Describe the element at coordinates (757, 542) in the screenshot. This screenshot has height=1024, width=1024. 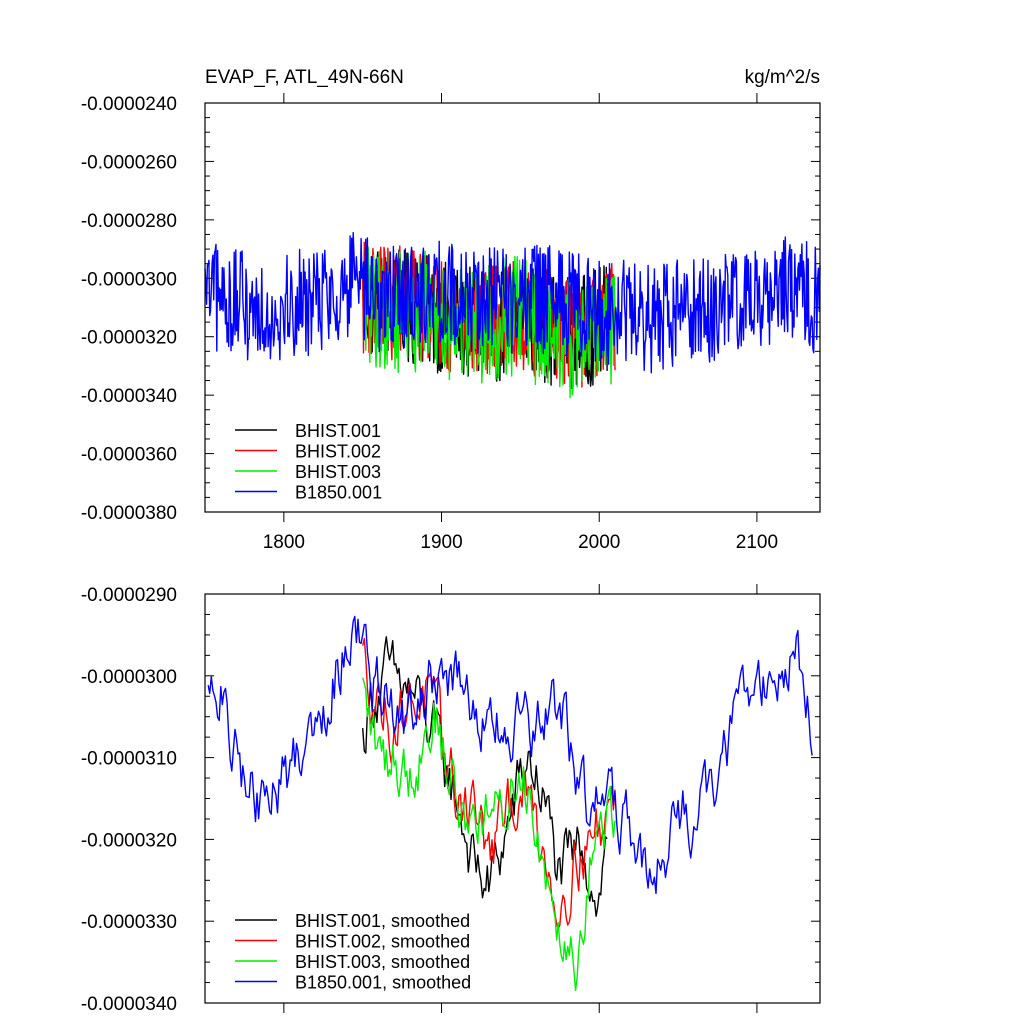
I see `x-tick-label: 2100` at that location.